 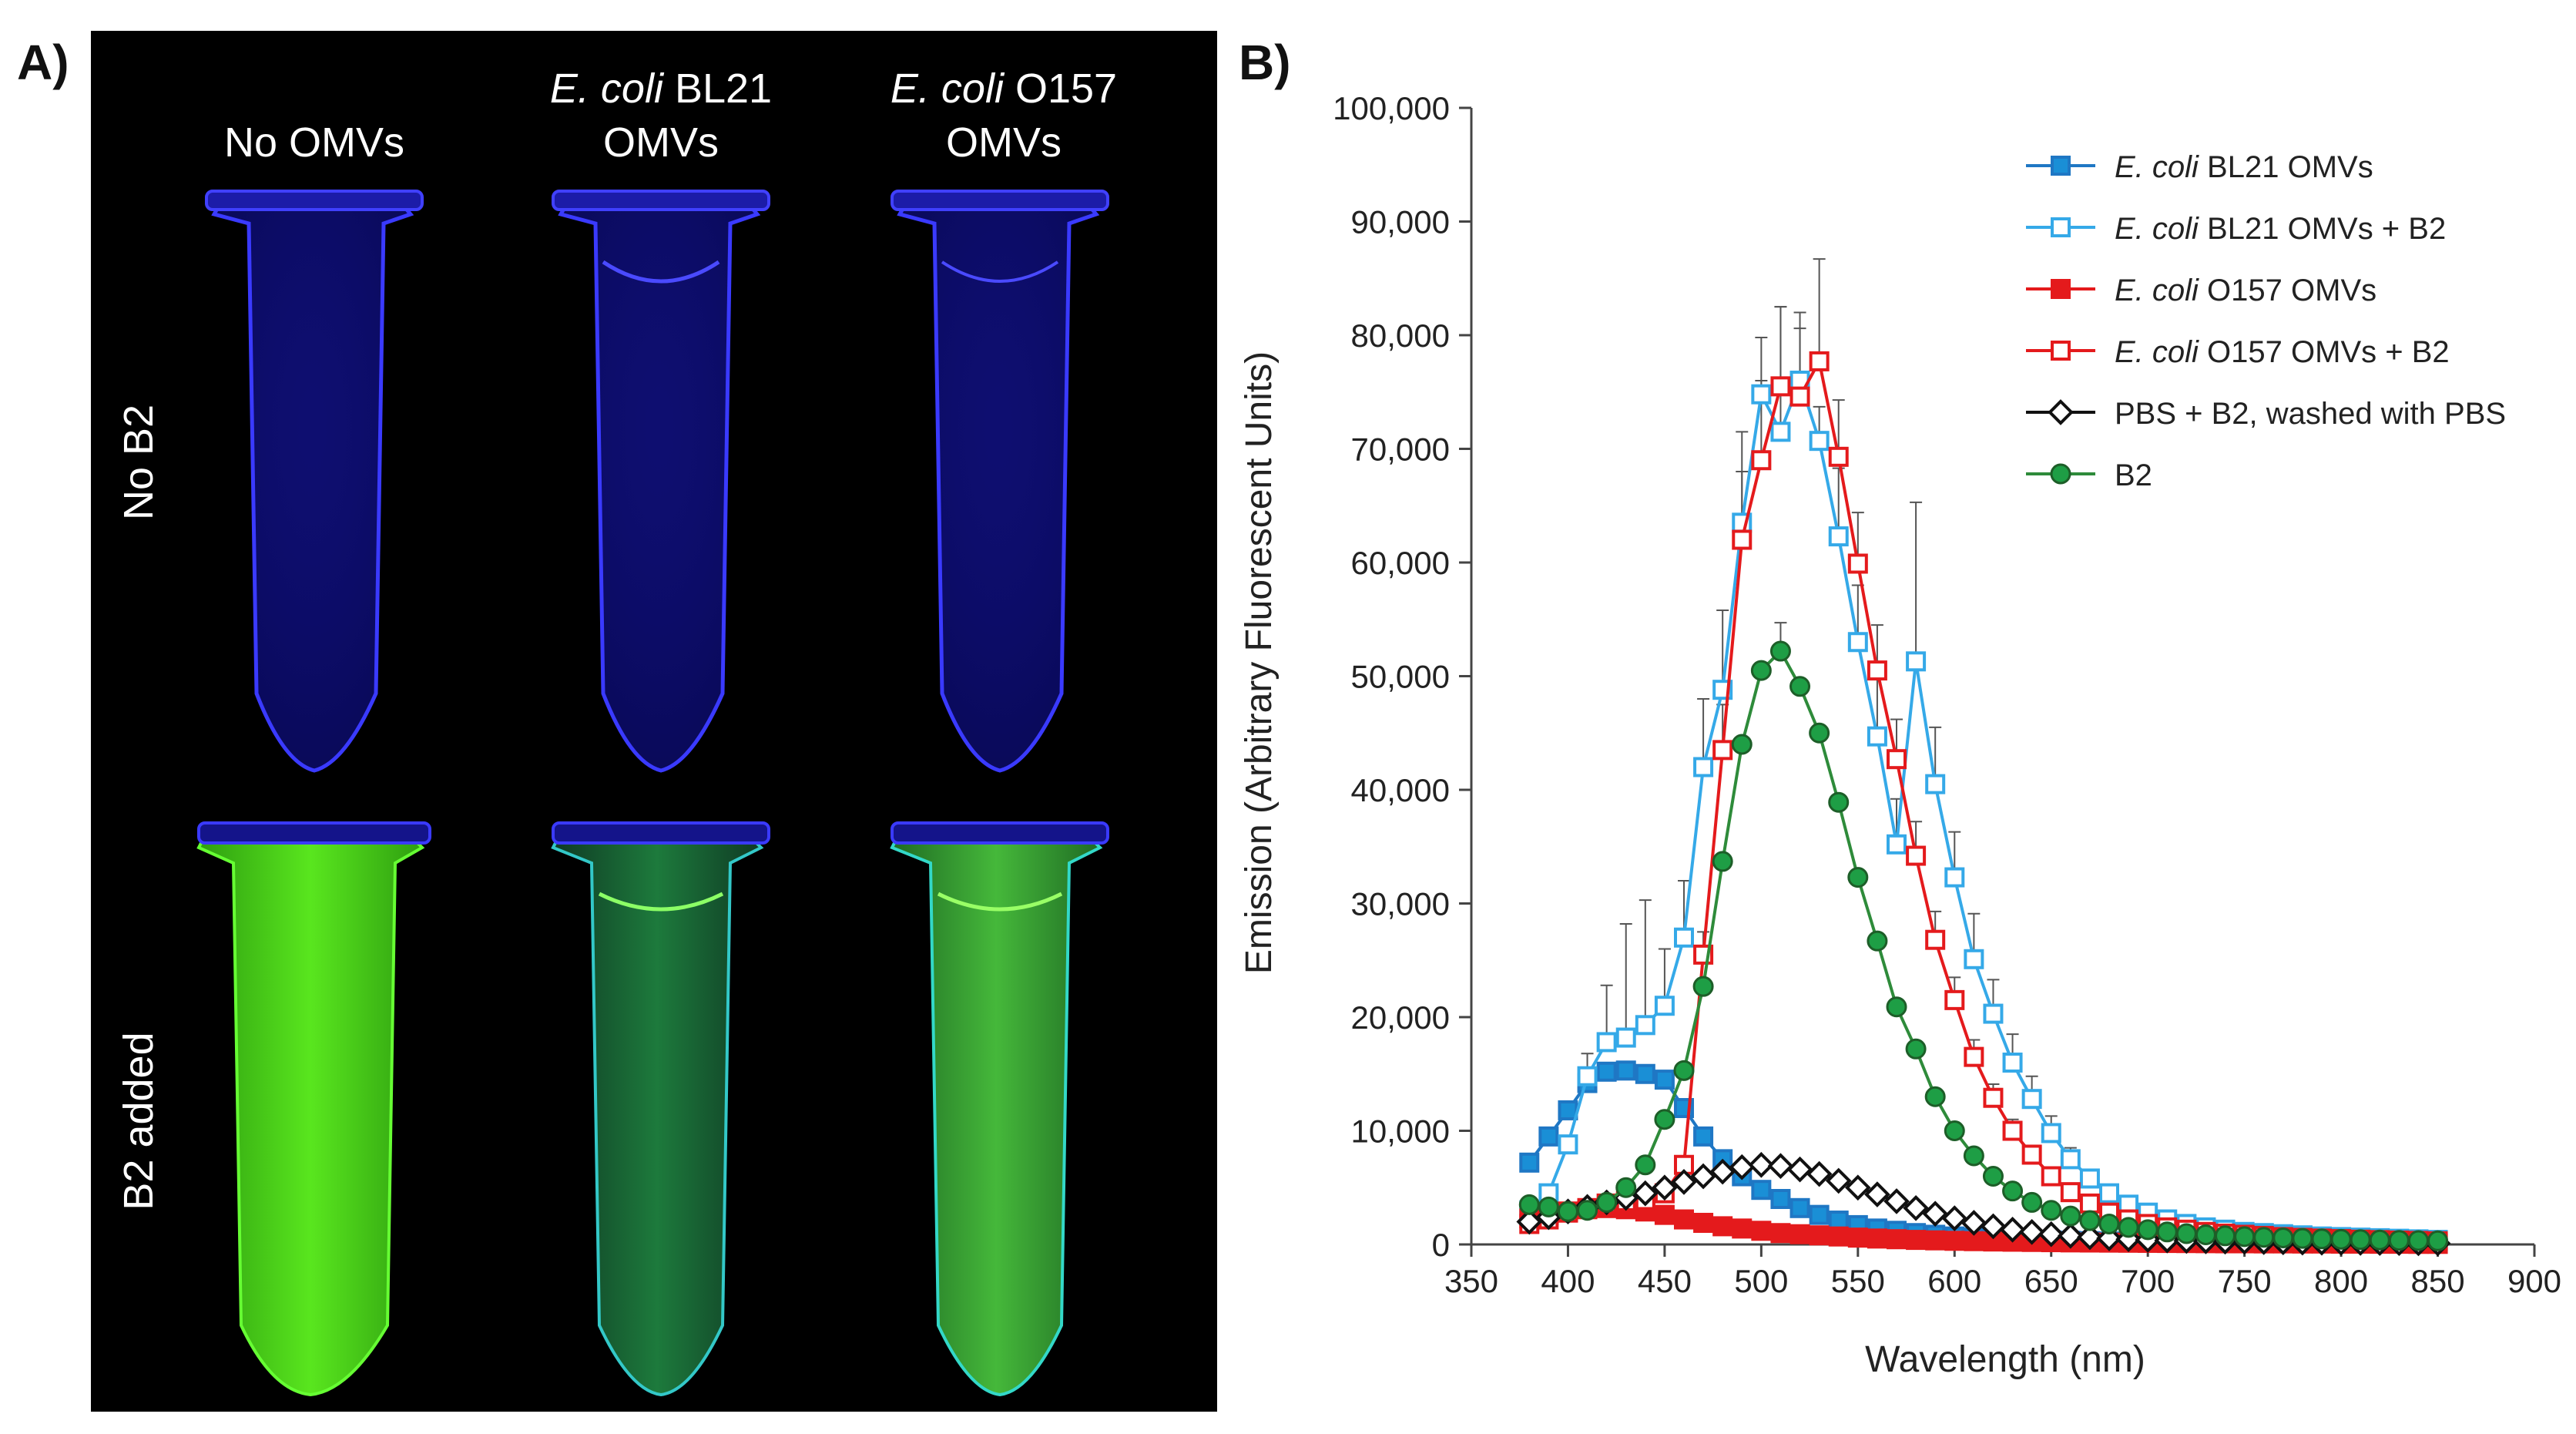 I want to click on y-tick-label: 90,000, so click(x=1400, y=222).